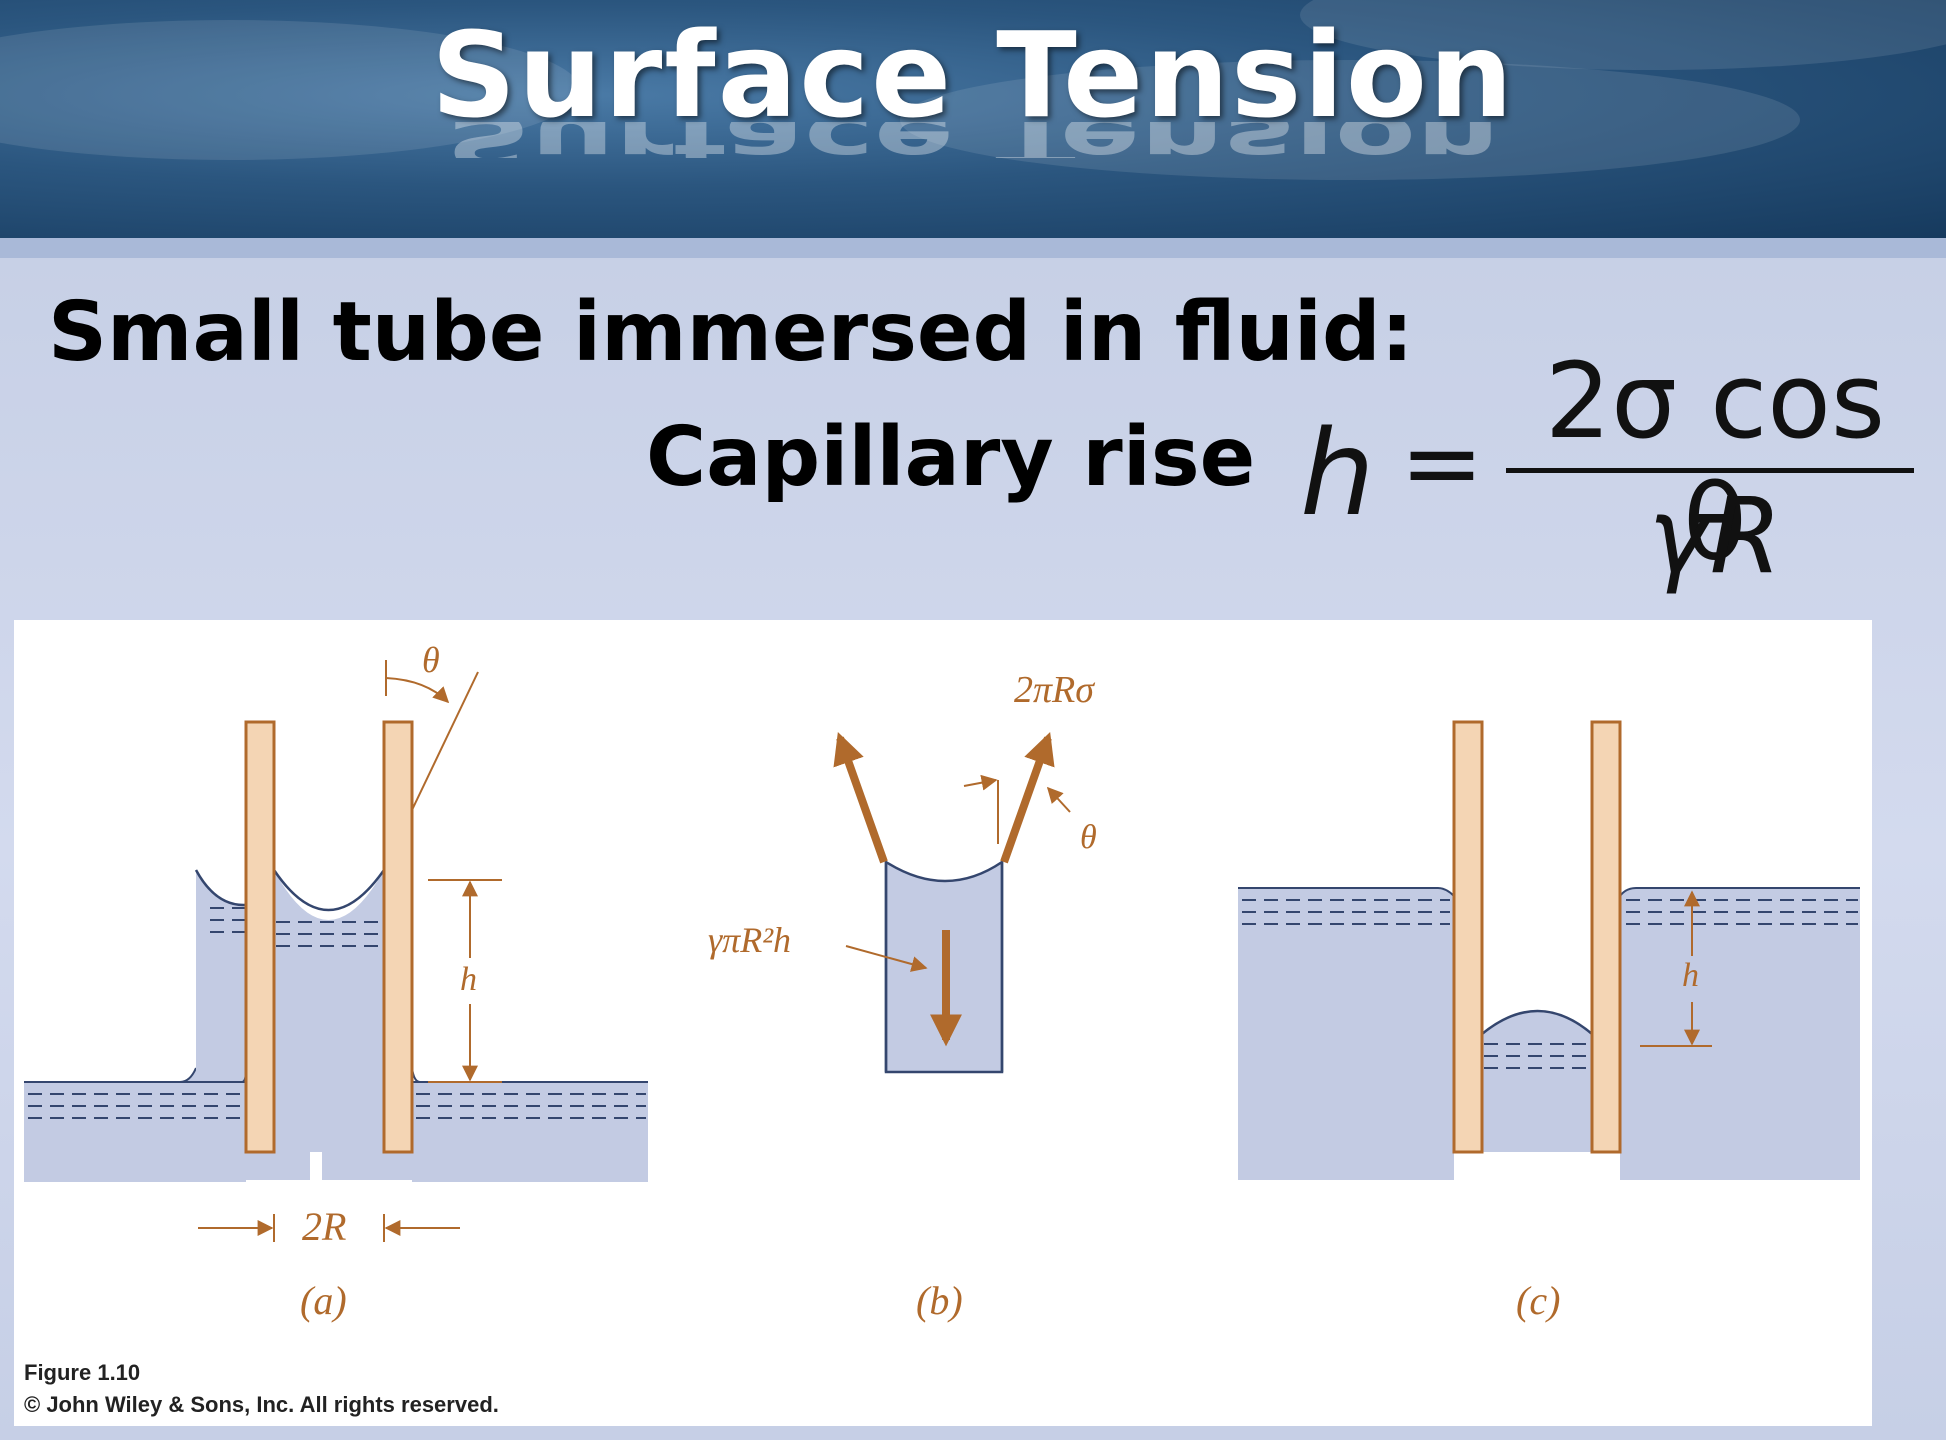 This screenshot has width=1946, height=1440. Describe the element at coordinates (468, 979) in the screenshot. I see `height-label-a: h` at that location.